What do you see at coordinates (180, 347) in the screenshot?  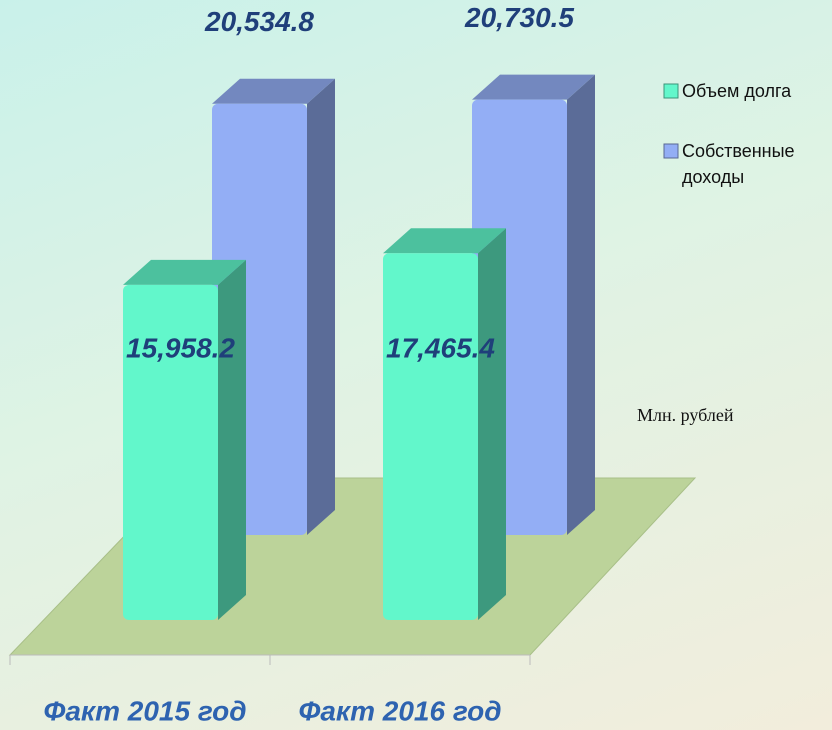 I see `data-label: 15,958.2` at bounding box center [180, 347].